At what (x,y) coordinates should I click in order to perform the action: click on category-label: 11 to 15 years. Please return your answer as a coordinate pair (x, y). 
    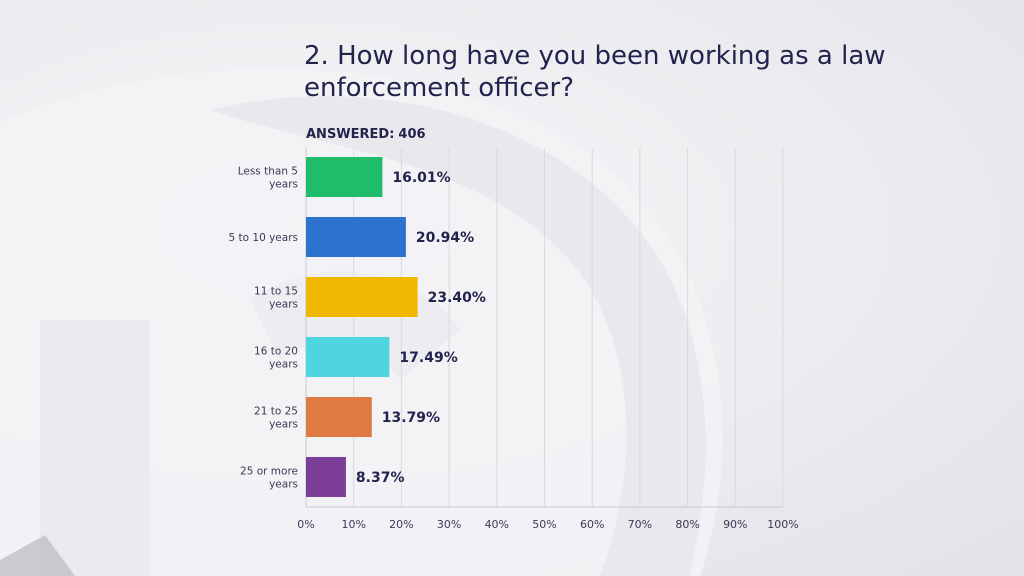
    Looking at the image, I should click on (276, 298).